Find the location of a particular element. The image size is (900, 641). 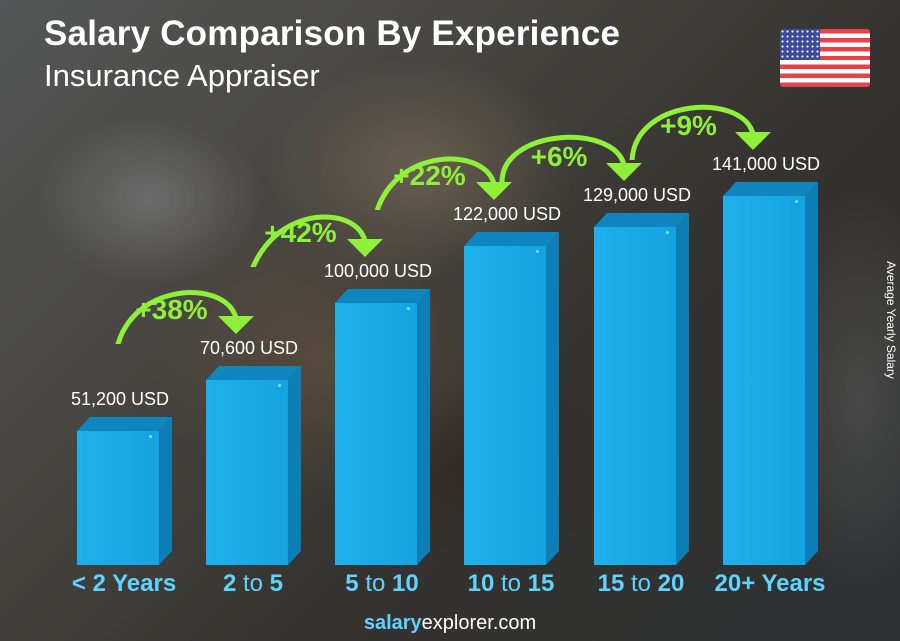

category-label: < 2 Years is located at coordinates (124, 583).